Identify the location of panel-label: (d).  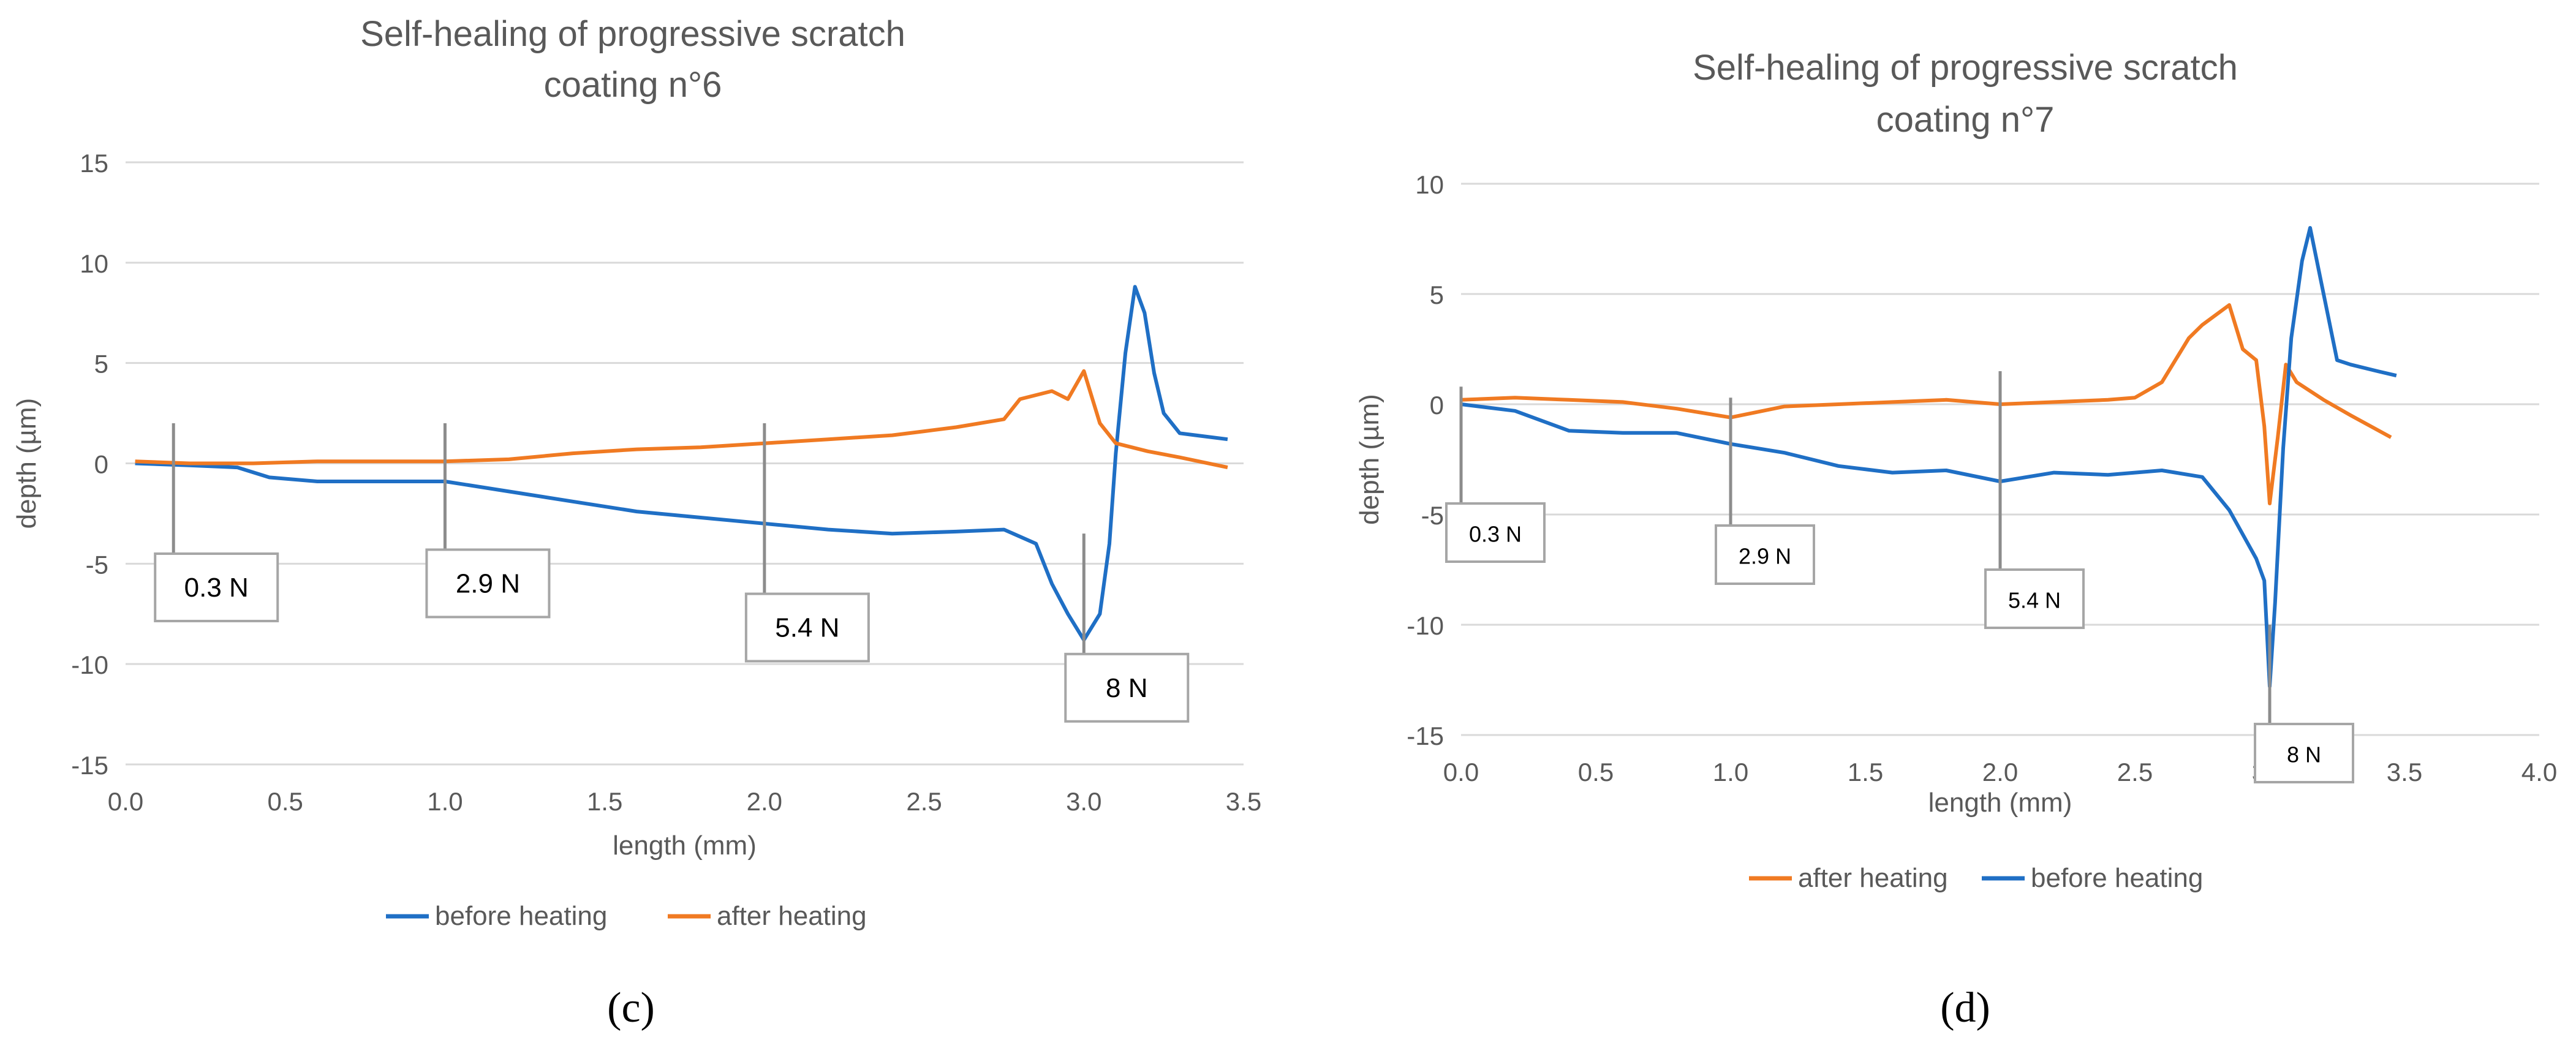
(1965, 1007).